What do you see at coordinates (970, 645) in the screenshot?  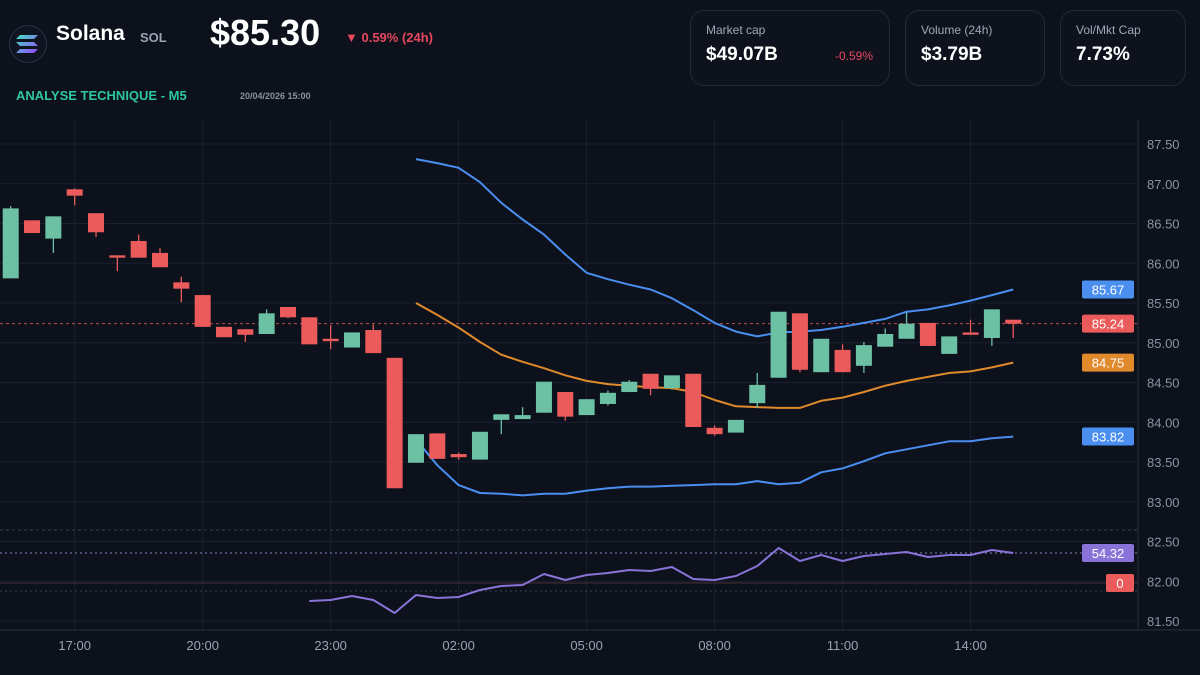 I see `x-tick-label: 14:00` at bounding box center [970, 645].